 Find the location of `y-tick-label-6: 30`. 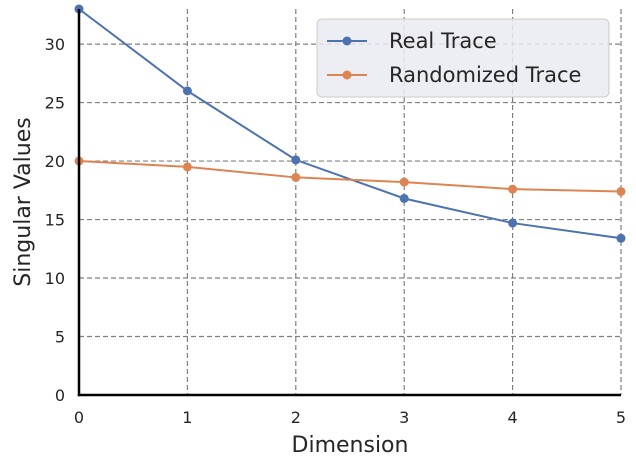

y-tick-label-6: 30 is located at coordinates (55, 44).